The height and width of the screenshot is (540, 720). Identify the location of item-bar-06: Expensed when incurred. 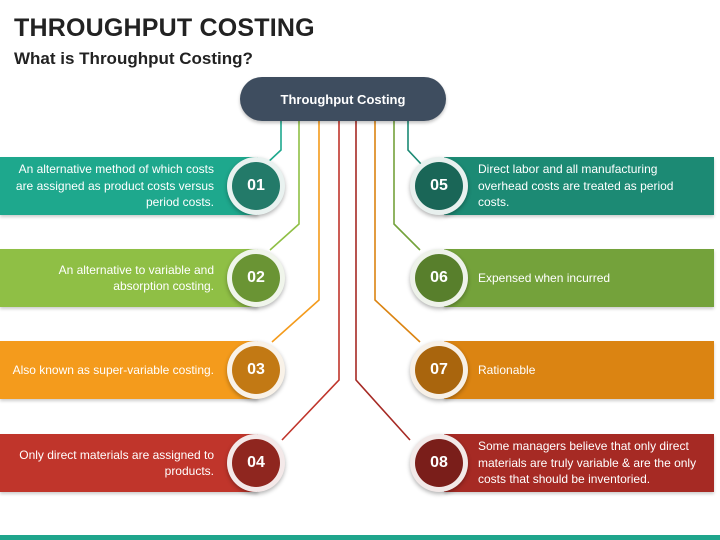
(579, 278).